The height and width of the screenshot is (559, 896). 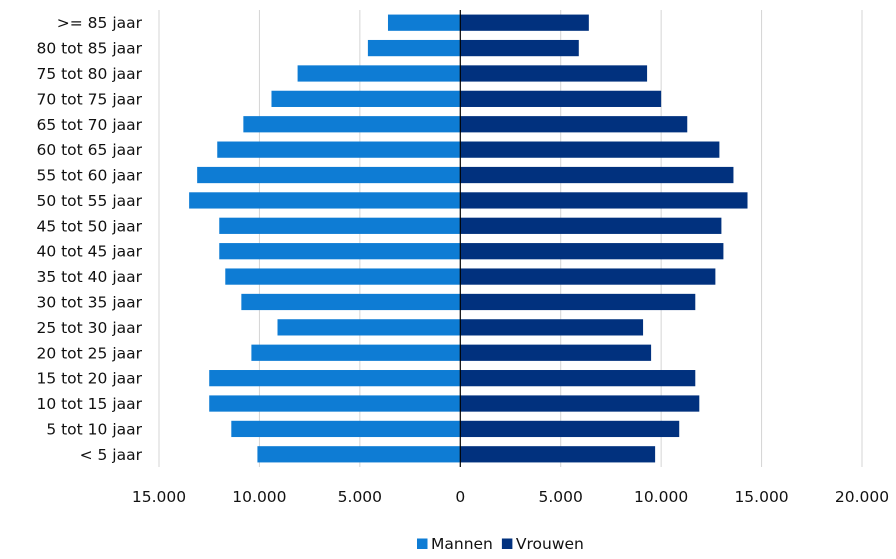 I want to click on legend-label-vrouwen: Vrouwen, so click(x=550, y=544).